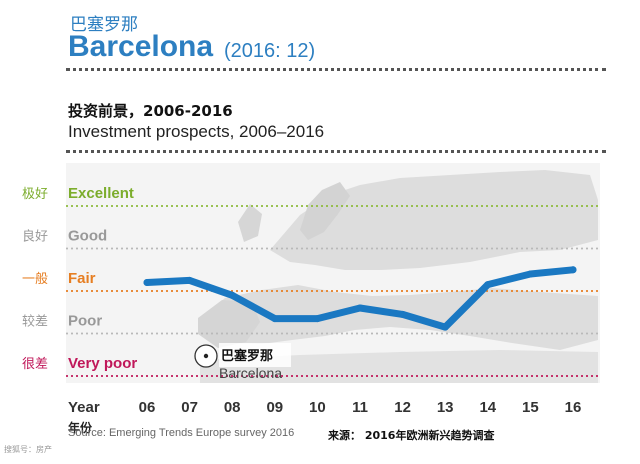 The height and width of the screenshot is (464, 640). What do you see at coordinates (336, 69) in the screenshot?
I see `top-divider` at bounding box center [336, 69].